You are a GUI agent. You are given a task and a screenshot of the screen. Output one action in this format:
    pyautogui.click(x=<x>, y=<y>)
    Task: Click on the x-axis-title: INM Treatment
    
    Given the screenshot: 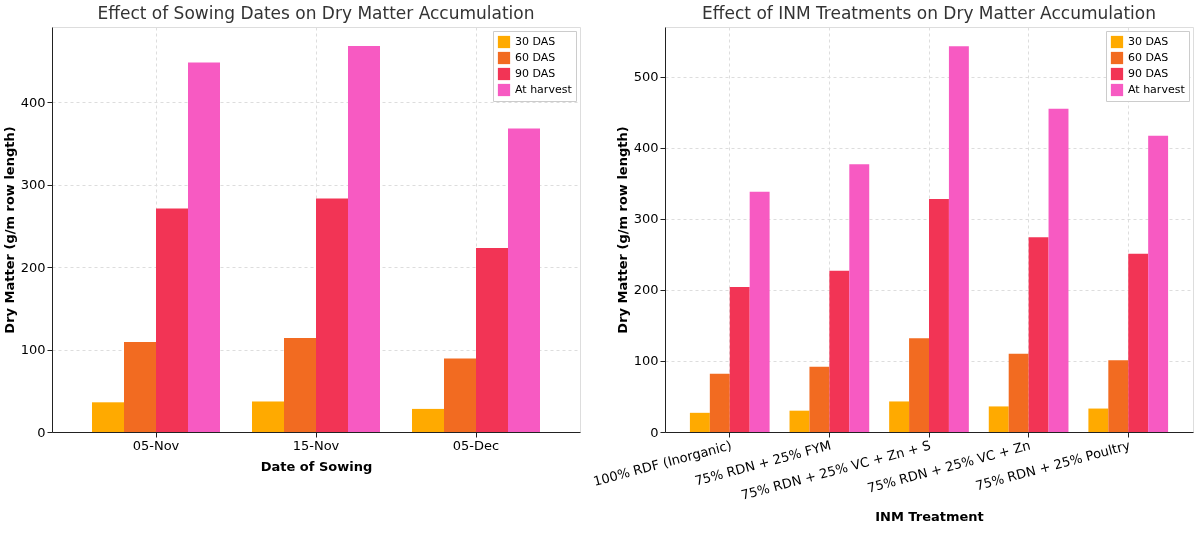 What is the action you would take?
    pyautogui.click(x=929, y=516)
    